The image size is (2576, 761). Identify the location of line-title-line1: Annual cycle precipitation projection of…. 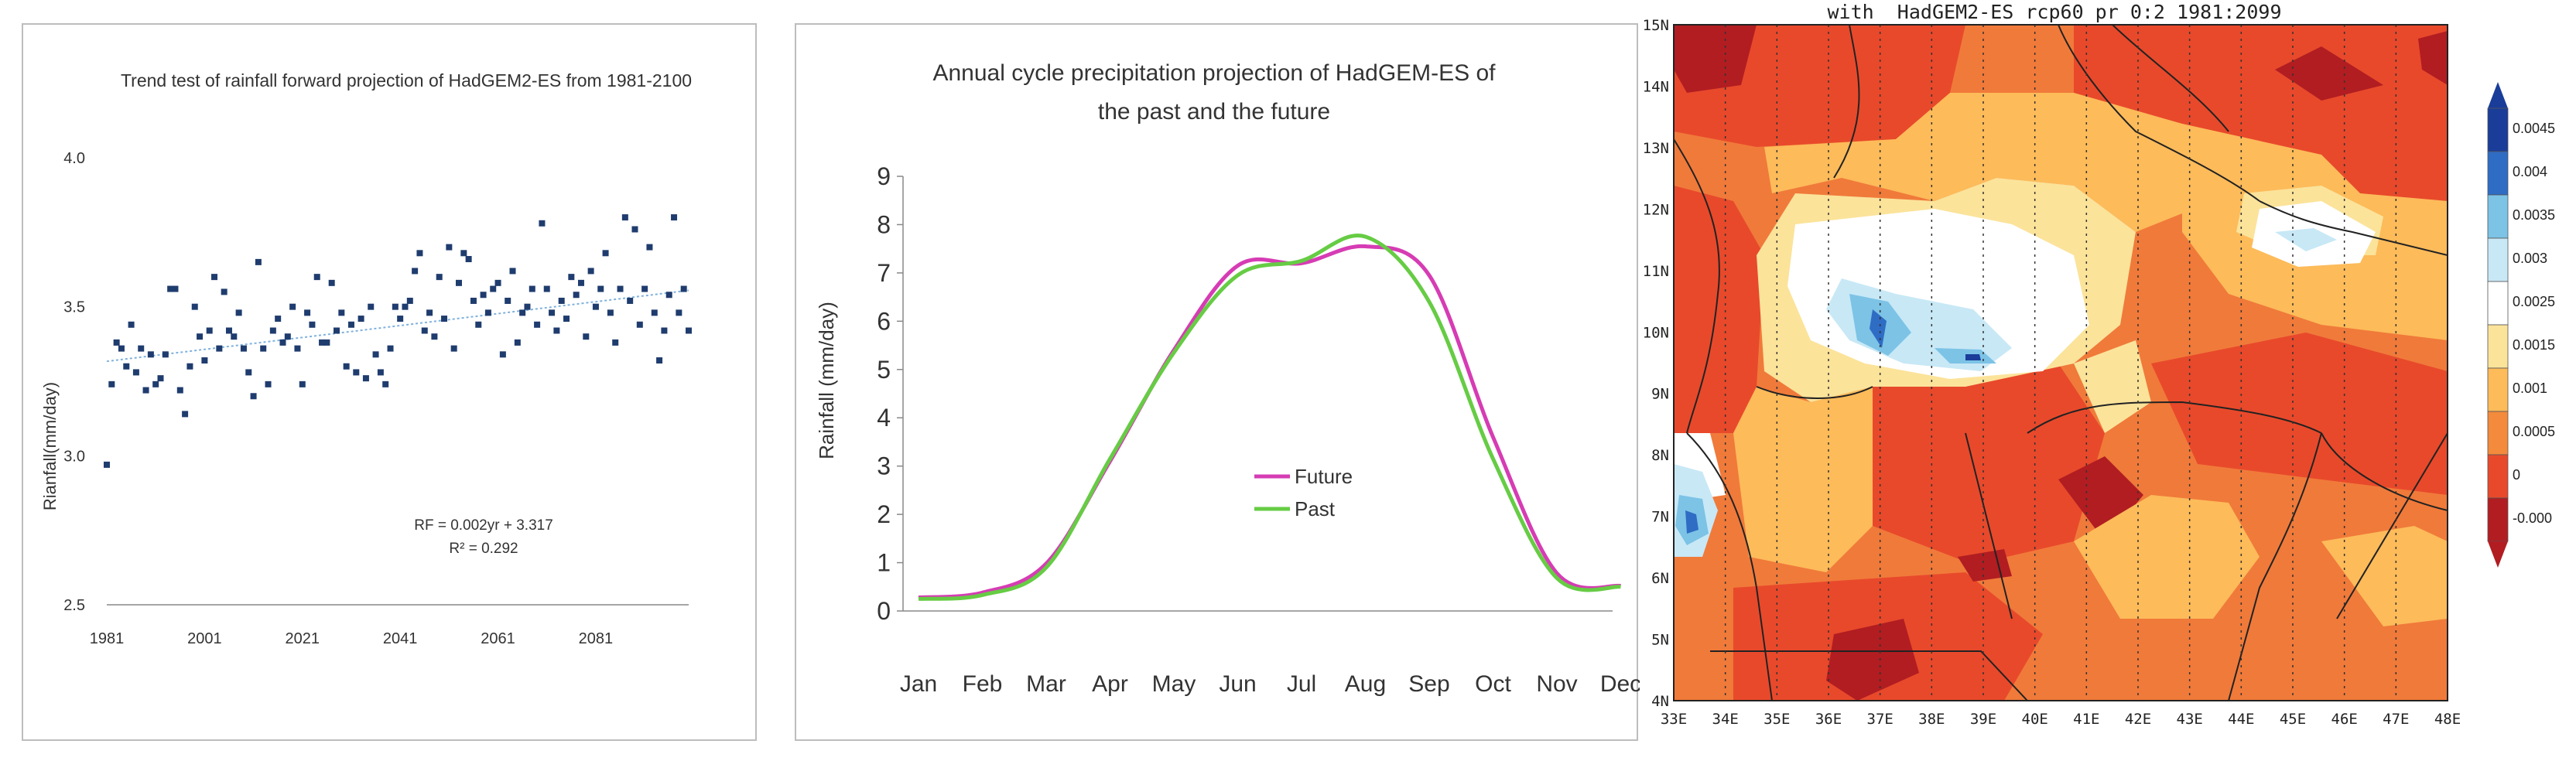
(1214, 73).